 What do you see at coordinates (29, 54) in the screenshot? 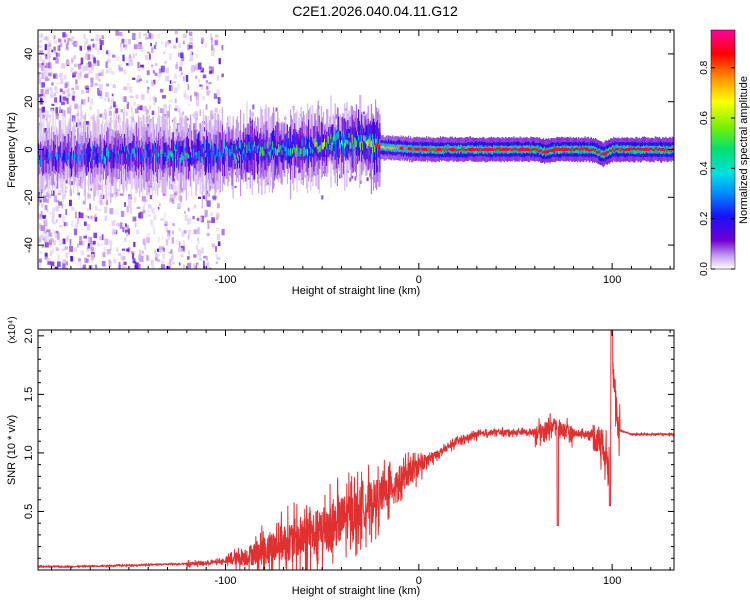
I see `y-tick-label: 40` at bounding box center [29, 54].